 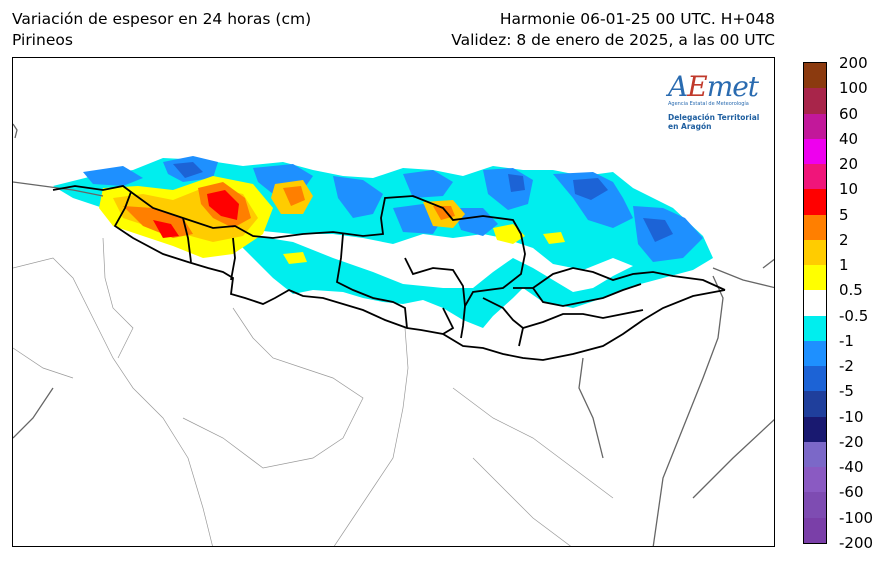 I want to click on colorbar-tick-label: 5, so click(x=844, y=214).